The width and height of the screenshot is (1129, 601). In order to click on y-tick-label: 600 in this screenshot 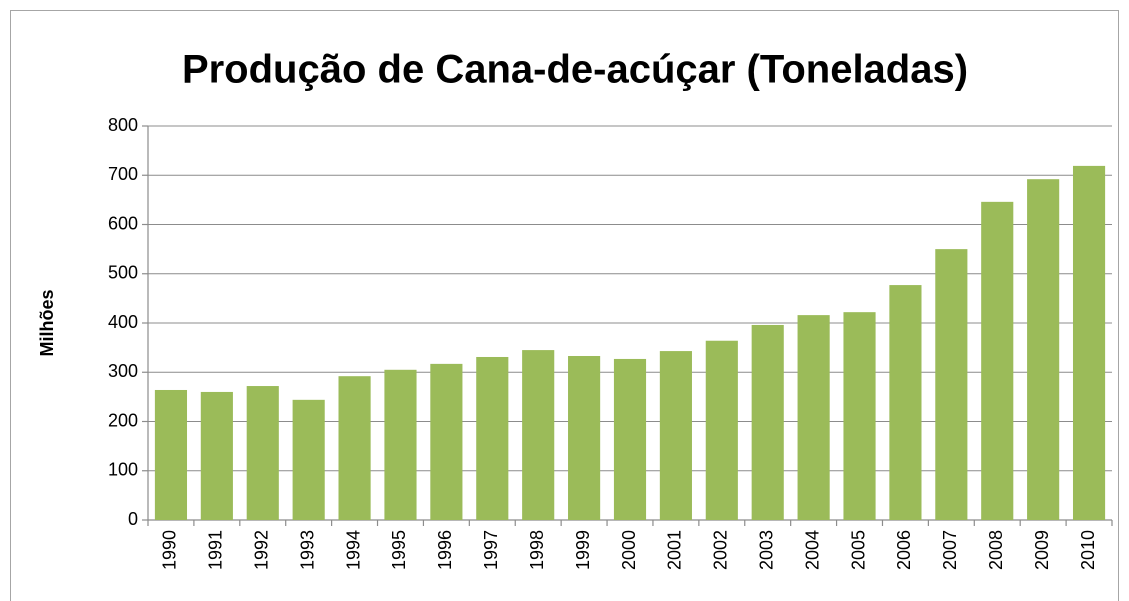, I will do `click(123, 223)`.